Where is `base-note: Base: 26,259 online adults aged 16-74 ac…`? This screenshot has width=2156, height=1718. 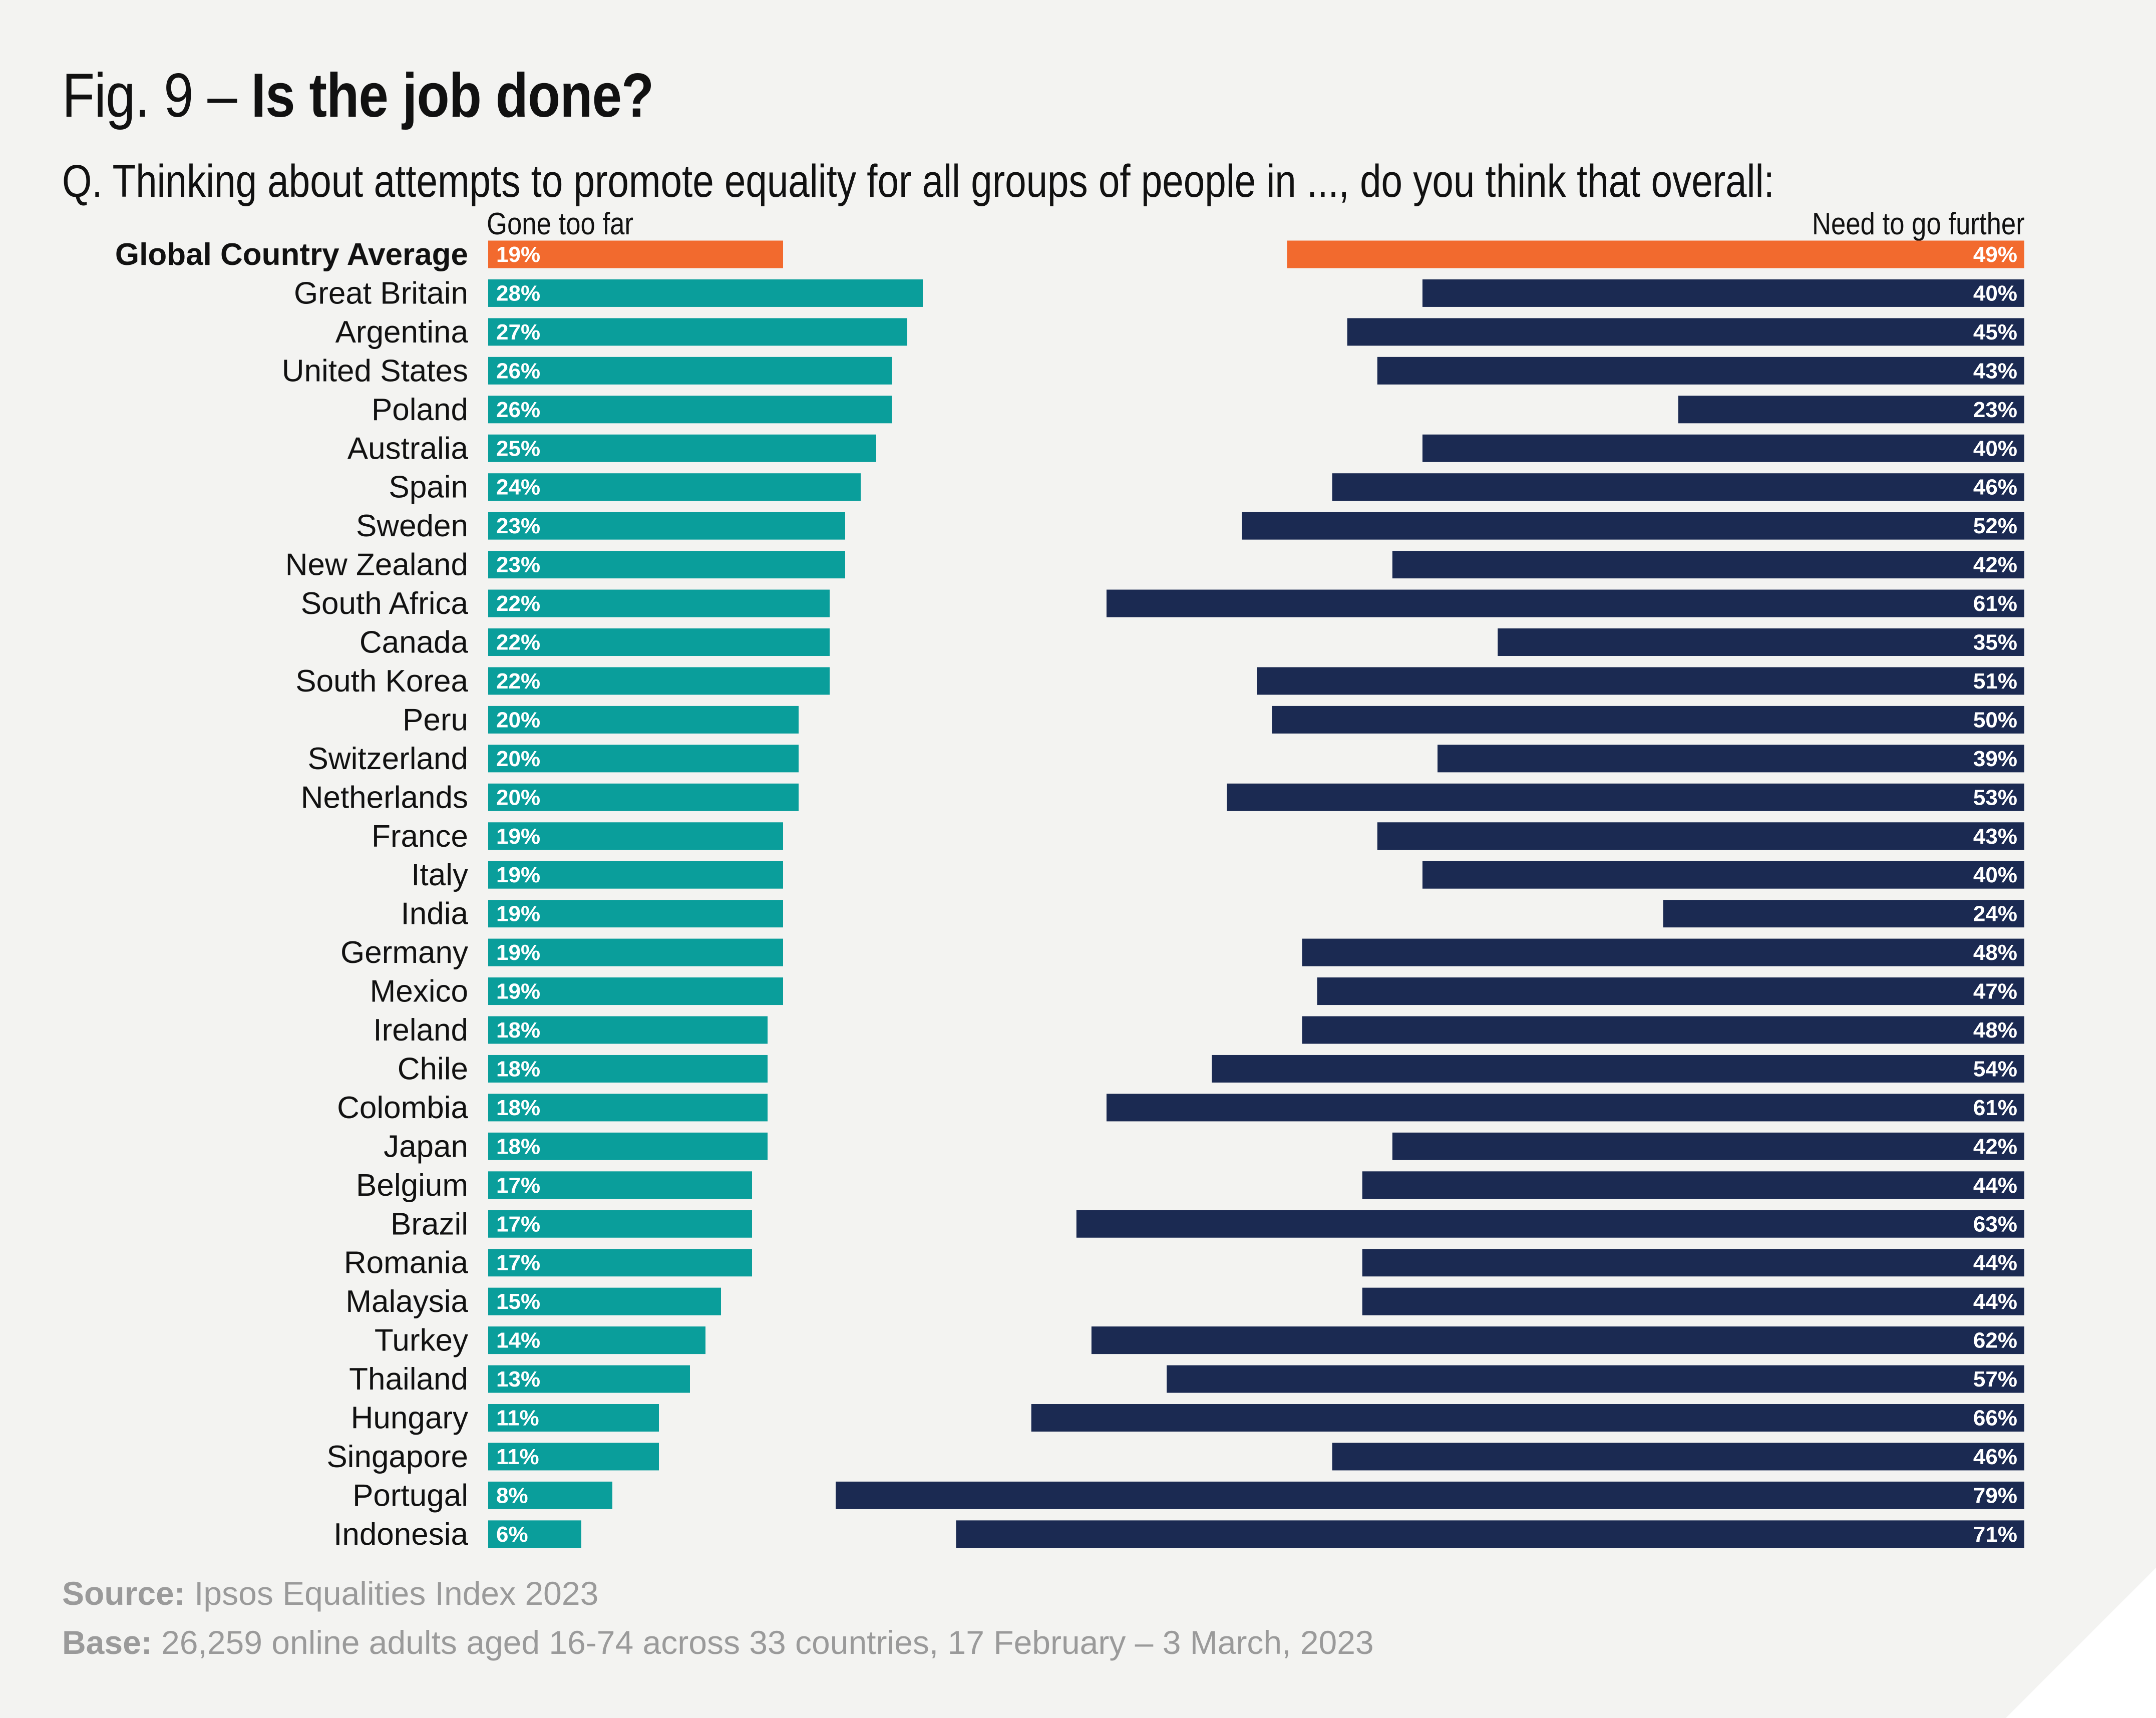
base-note: Base: 26,259 online adults aged 16-74 ac… is located at coordinates (718, 1642).